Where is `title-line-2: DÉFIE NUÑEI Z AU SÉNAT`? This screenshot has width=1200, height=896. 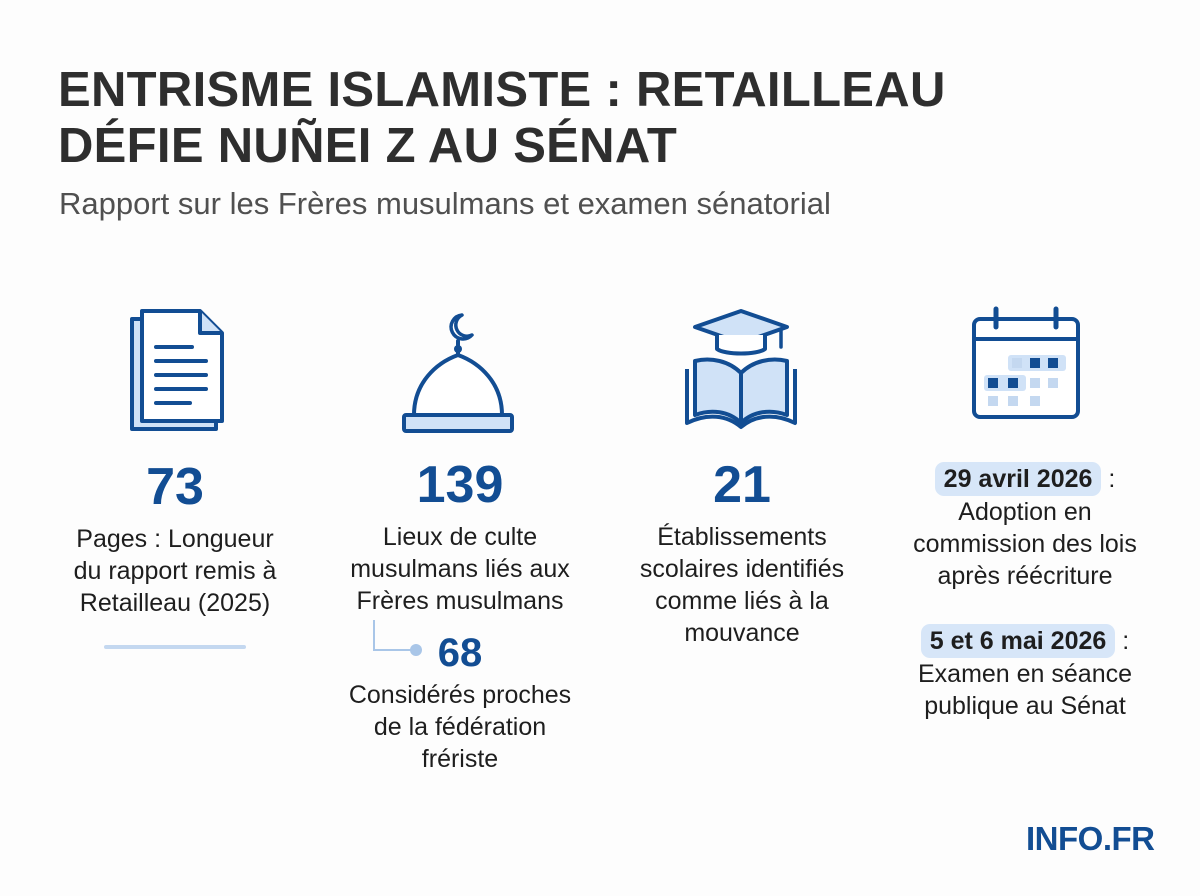 title-line-2: DÉFIE NUÑEI Z AU SÉNAT is located at coordinates (368, 146).